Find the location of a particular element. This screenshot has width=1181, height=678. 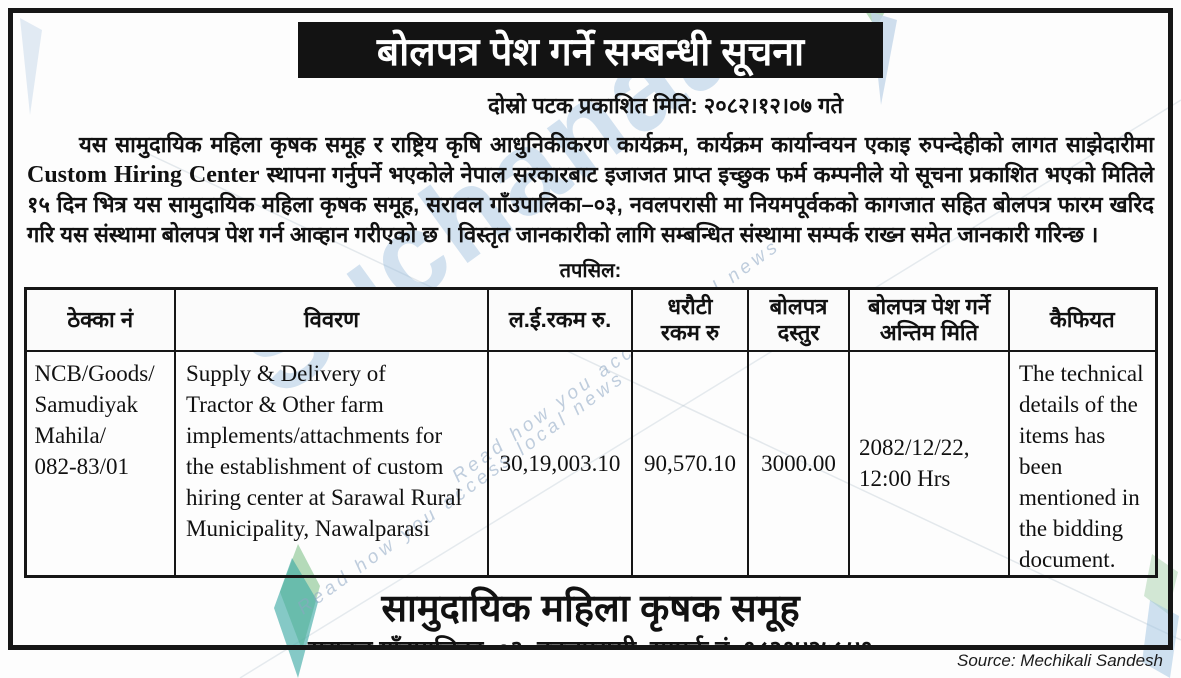

header-deadline: बोलपत्र पेश गर्ने अन्तिम मिति is located at coordinates (929, 319).